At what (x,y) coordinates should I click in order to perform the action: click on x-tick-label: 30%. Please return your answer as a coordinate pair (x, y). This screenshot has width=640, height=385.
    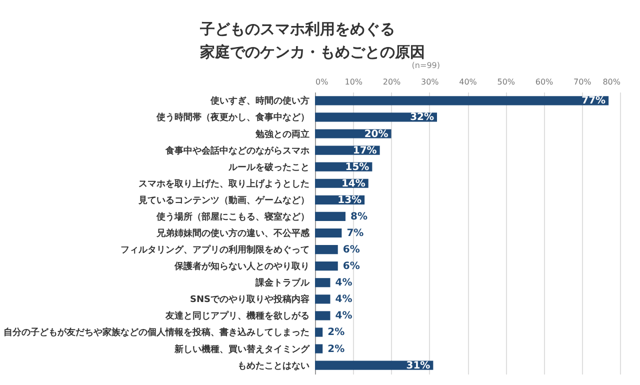
    Looking at the image, I should click on (430, 82).